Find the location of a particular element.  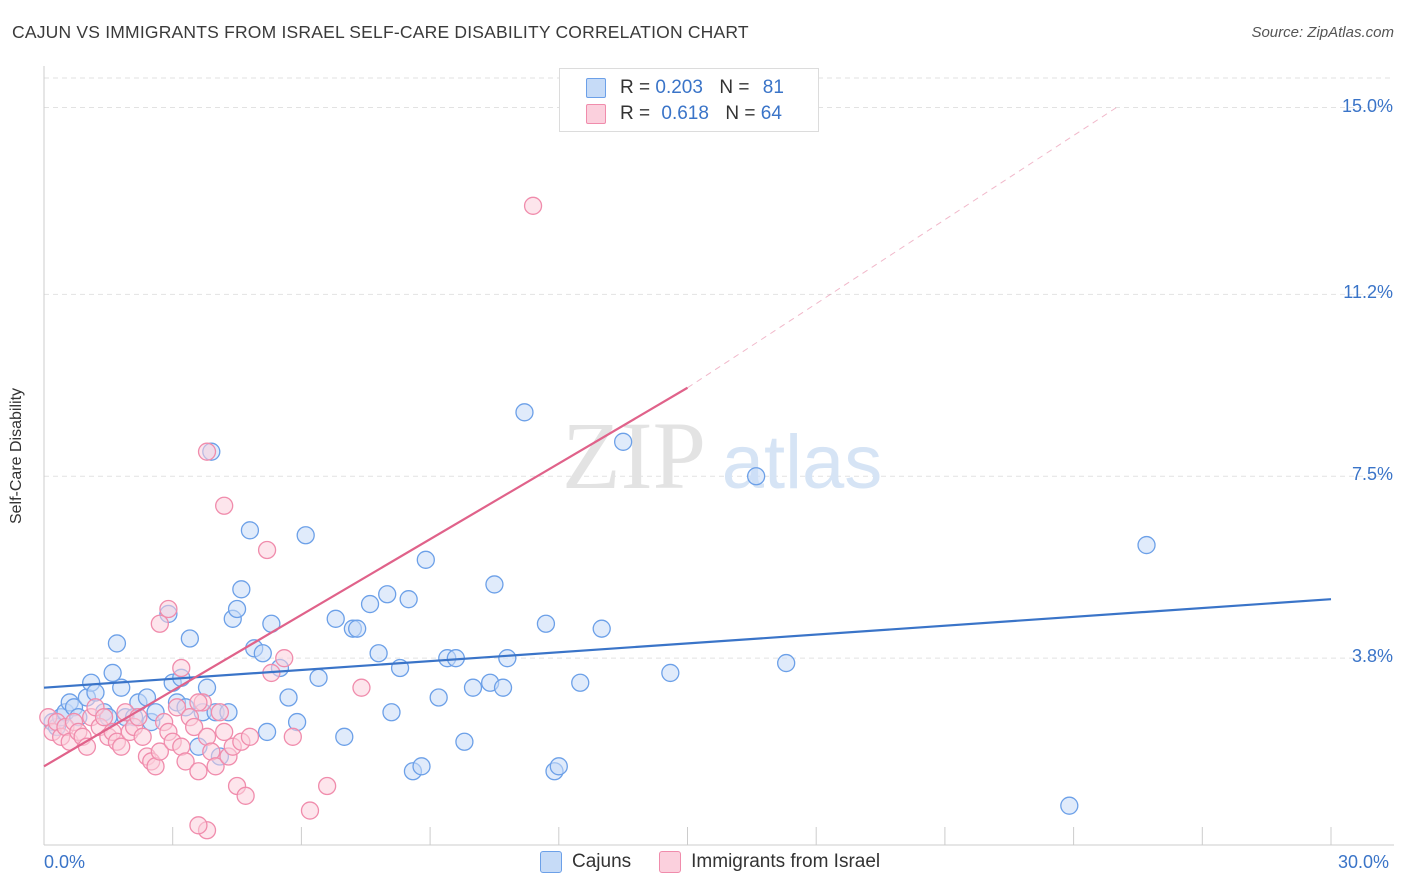

legend-row-israel: R = 0.618 N = 64 is located at coordinates (684, 114).